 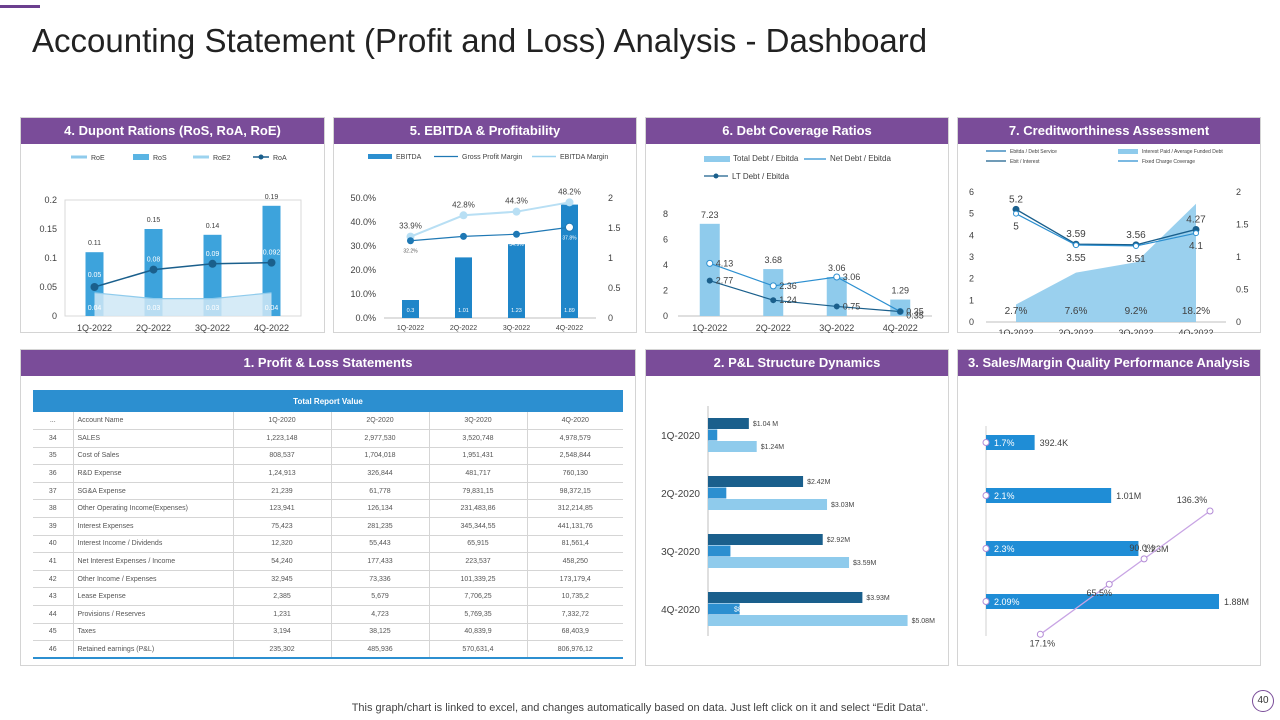 I want to click on table-cell: 42, so click(x=53, y=579).